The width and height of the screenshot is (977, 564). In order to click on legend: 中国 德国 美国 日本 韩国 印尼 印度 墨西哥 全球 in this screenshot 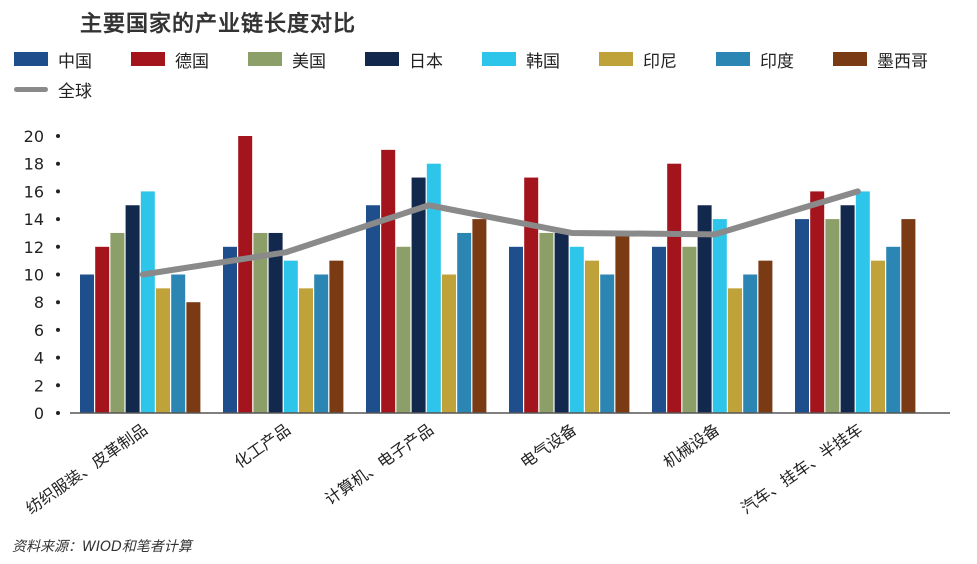, I will do `click(489, 74)`.